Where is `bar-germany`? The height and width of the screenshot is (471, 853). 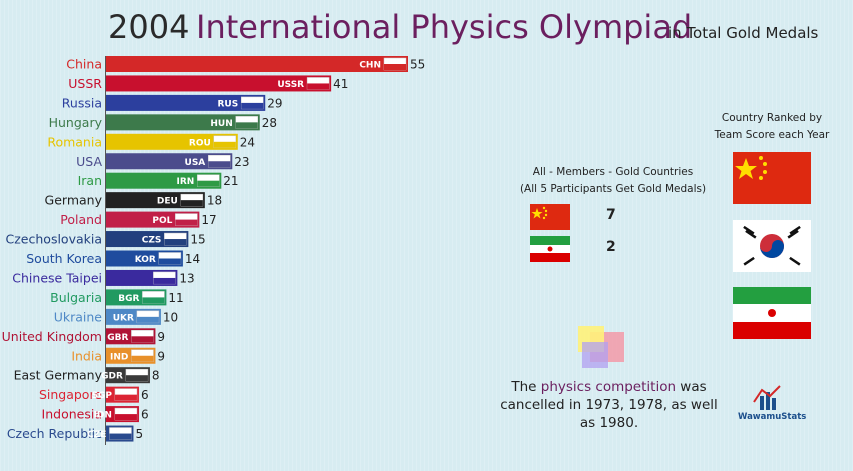 bar-germany is located at coordinates (155, 200).